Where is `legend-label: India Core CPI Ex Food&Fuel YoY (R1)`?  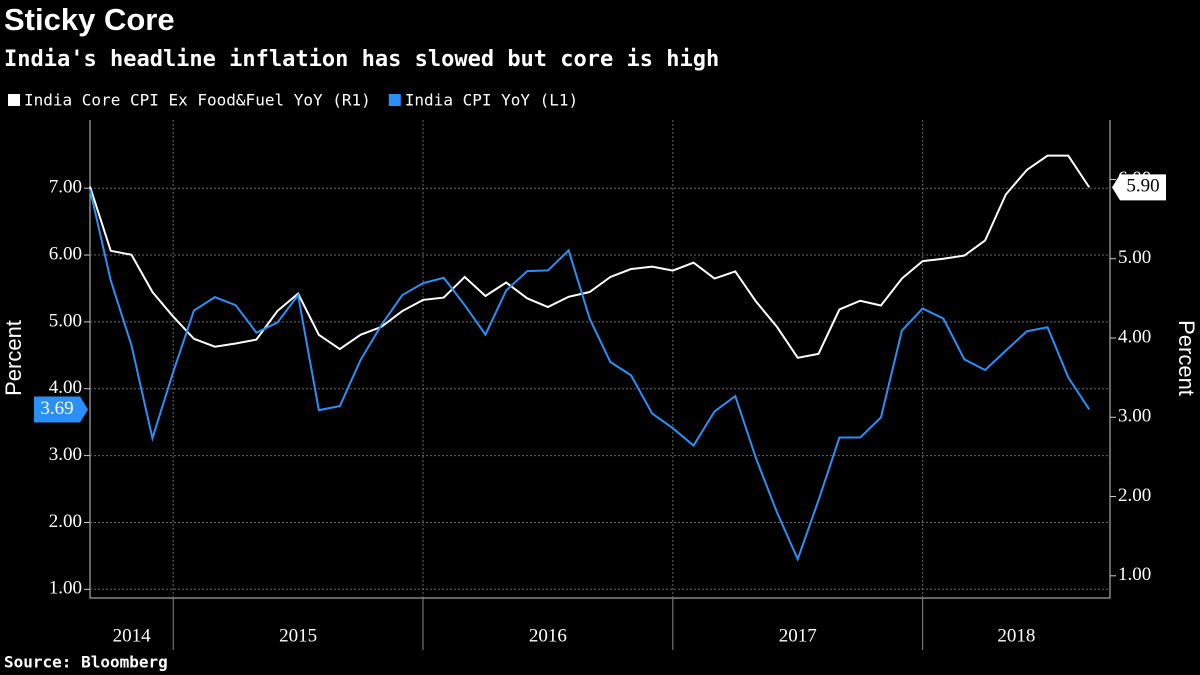
legend-label: India Core CPI Ex Food&Fuel YoY (R1) is located at coordinates (197, 100).